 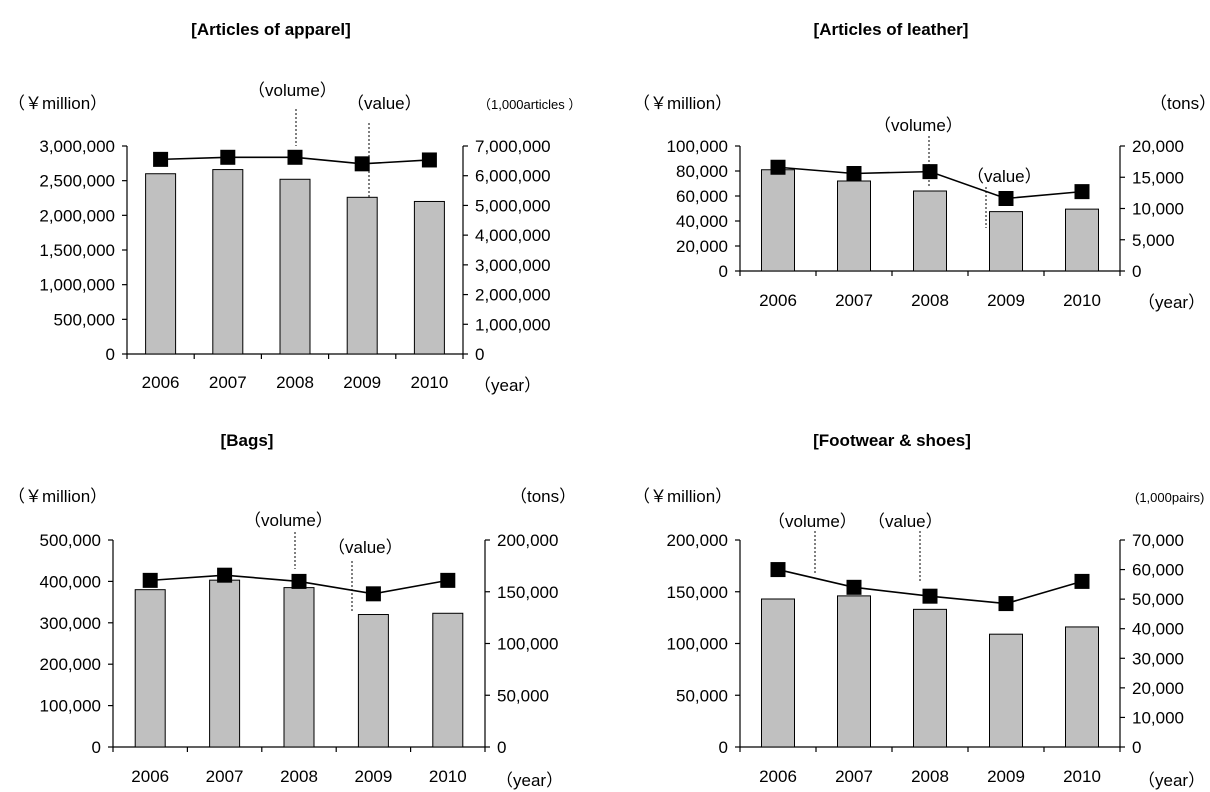 I want to click on left-tick-label: 400,000, so click(x=70, y=581).